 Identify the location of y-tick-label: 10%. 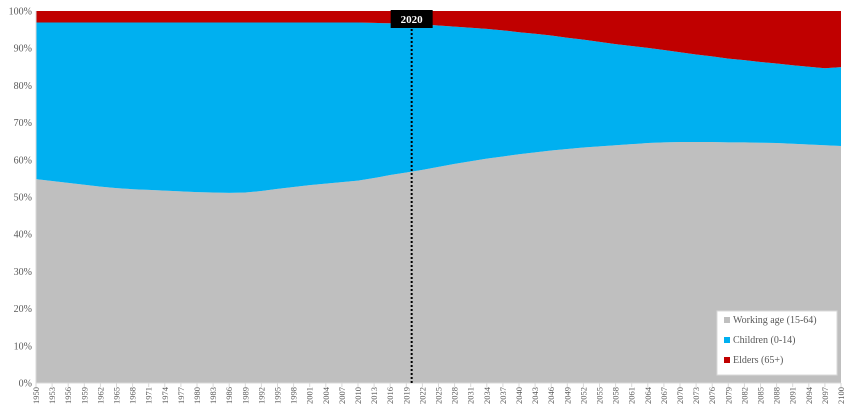
(23, 346).